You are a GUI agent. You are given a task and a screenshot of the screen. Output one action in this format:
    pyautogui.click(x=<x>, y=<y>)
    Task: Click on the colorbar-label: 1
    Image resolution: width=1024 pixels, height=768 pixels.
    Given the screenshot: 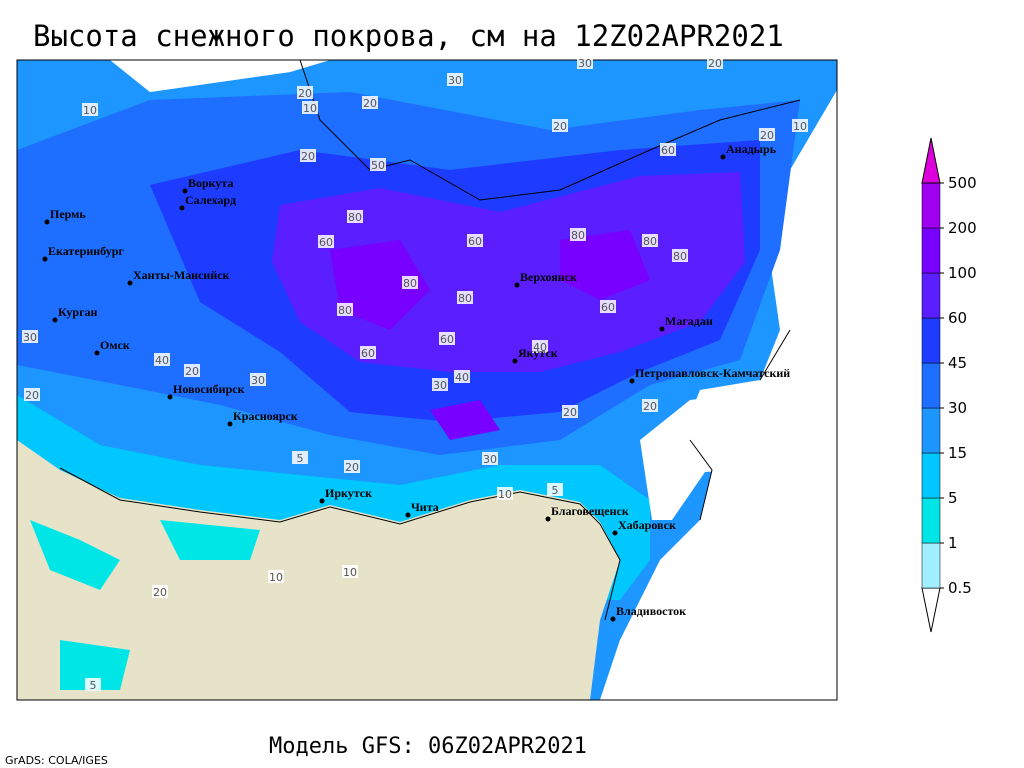 What is the action you would take?
    pyautogui.click(x=953, y=543)
    